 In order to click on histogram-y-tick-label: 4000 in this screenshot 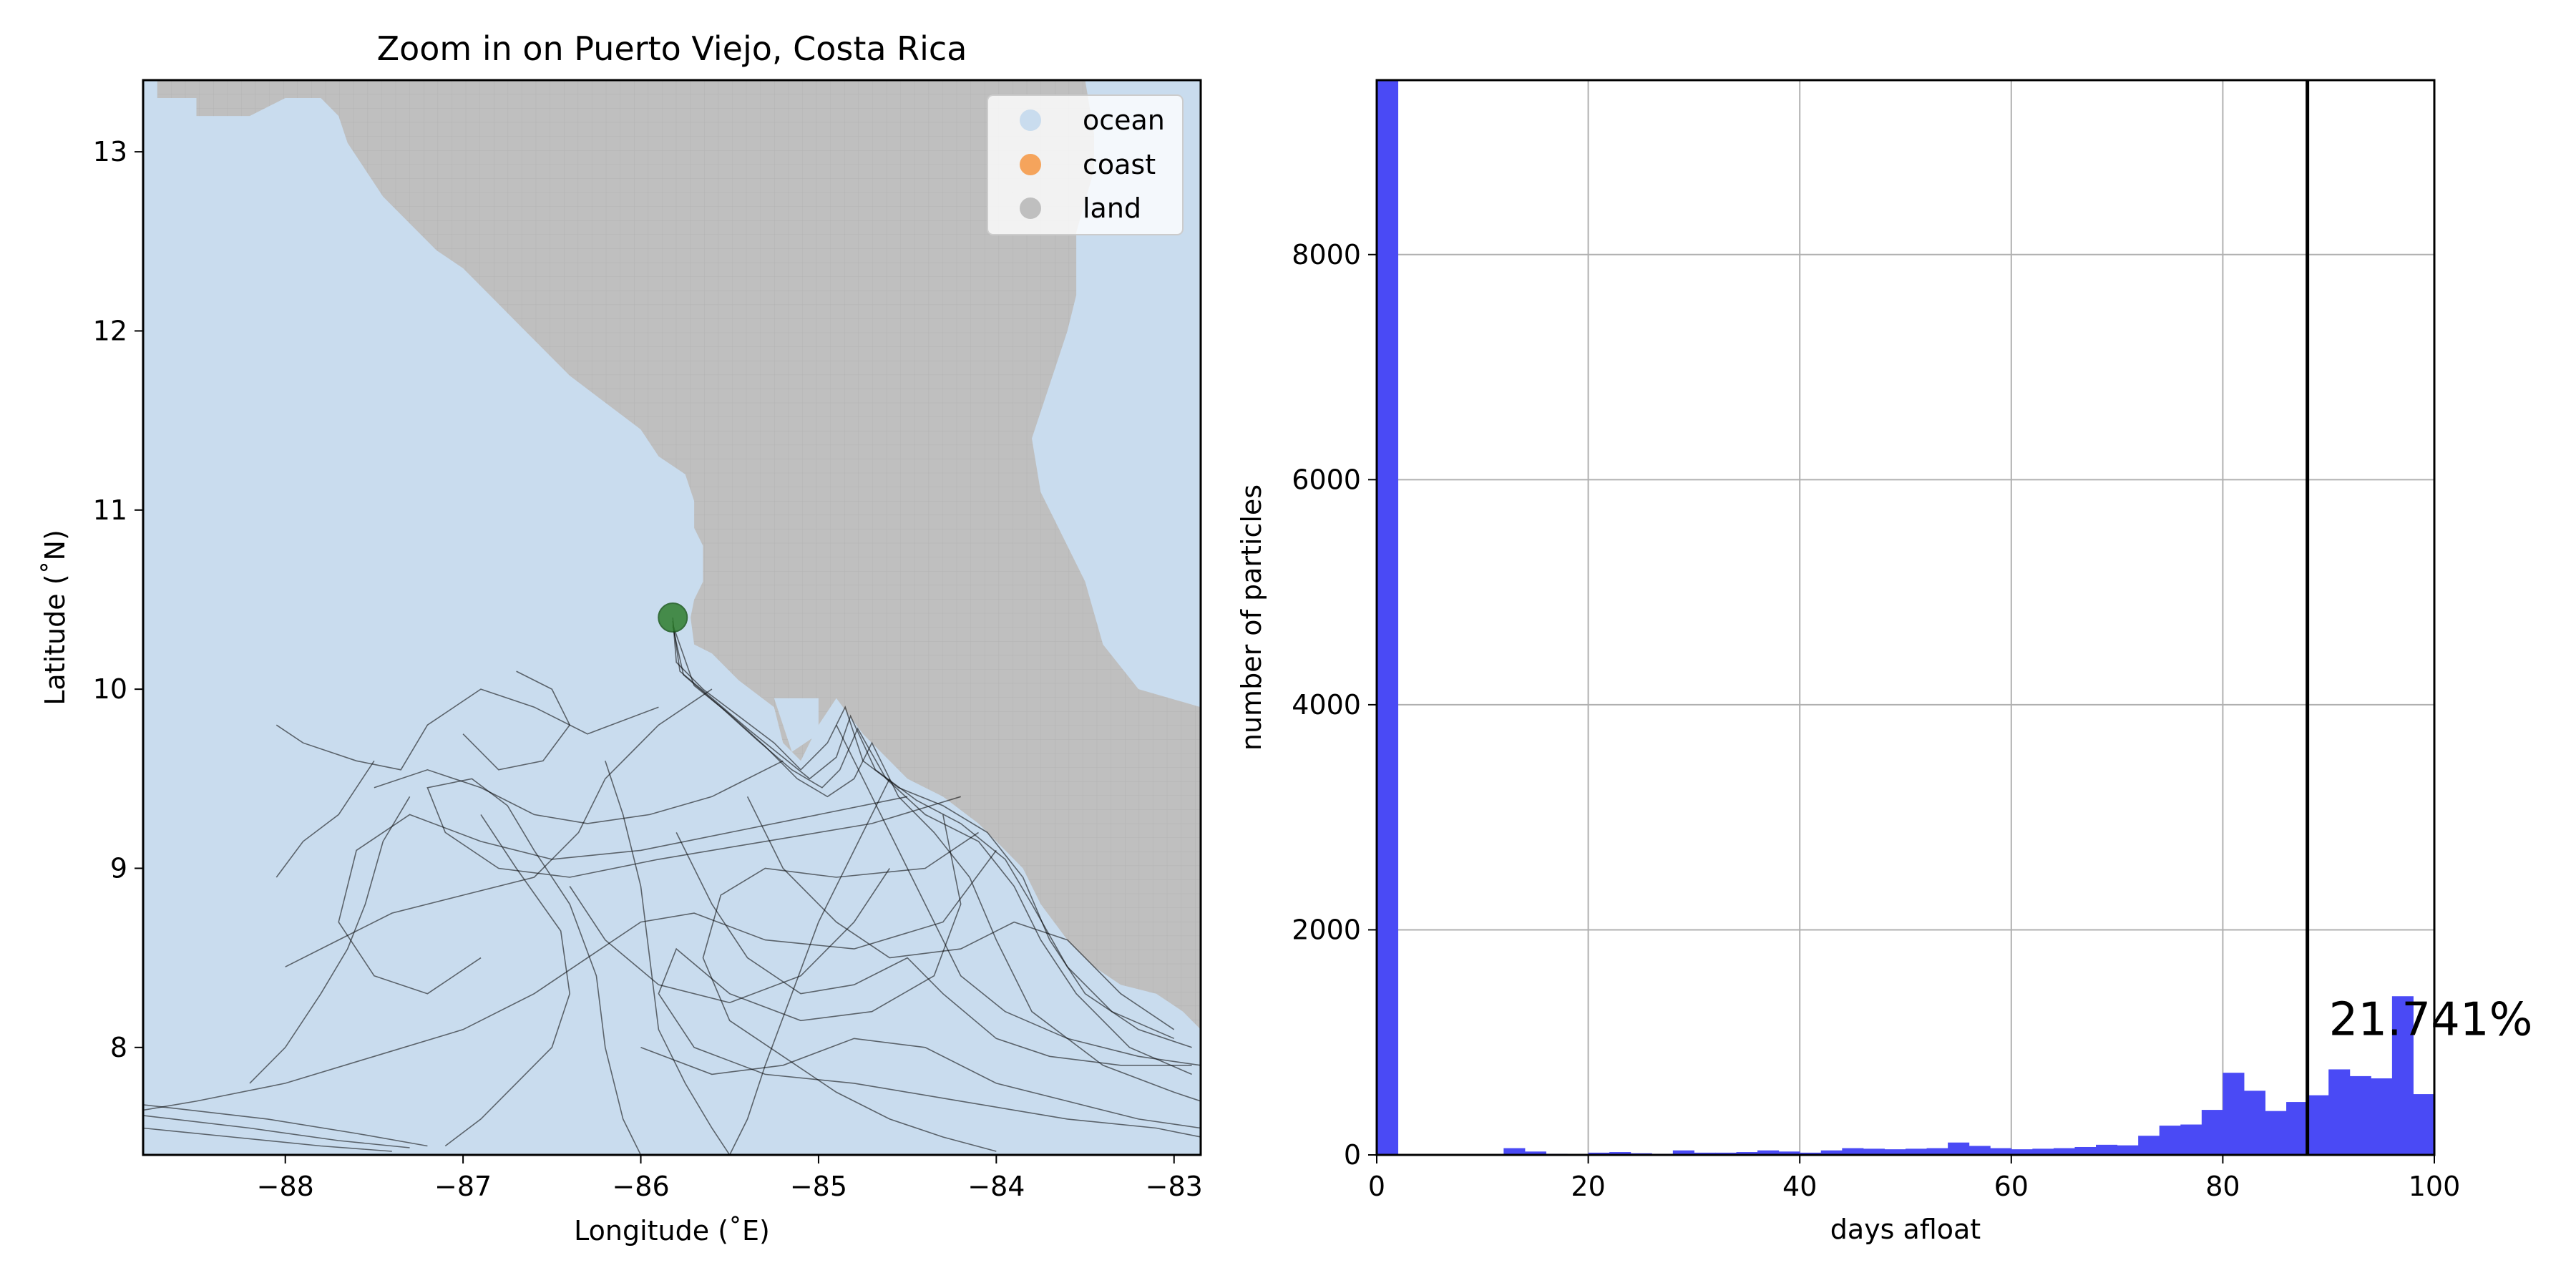, I will do `click(1326, 705)`.